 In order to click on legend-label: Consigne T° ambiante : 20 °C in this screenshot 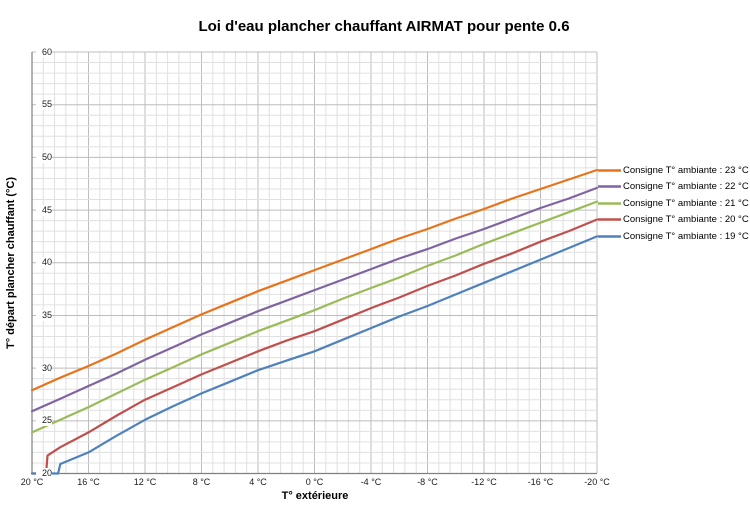, I will do `click(686, 219)`.